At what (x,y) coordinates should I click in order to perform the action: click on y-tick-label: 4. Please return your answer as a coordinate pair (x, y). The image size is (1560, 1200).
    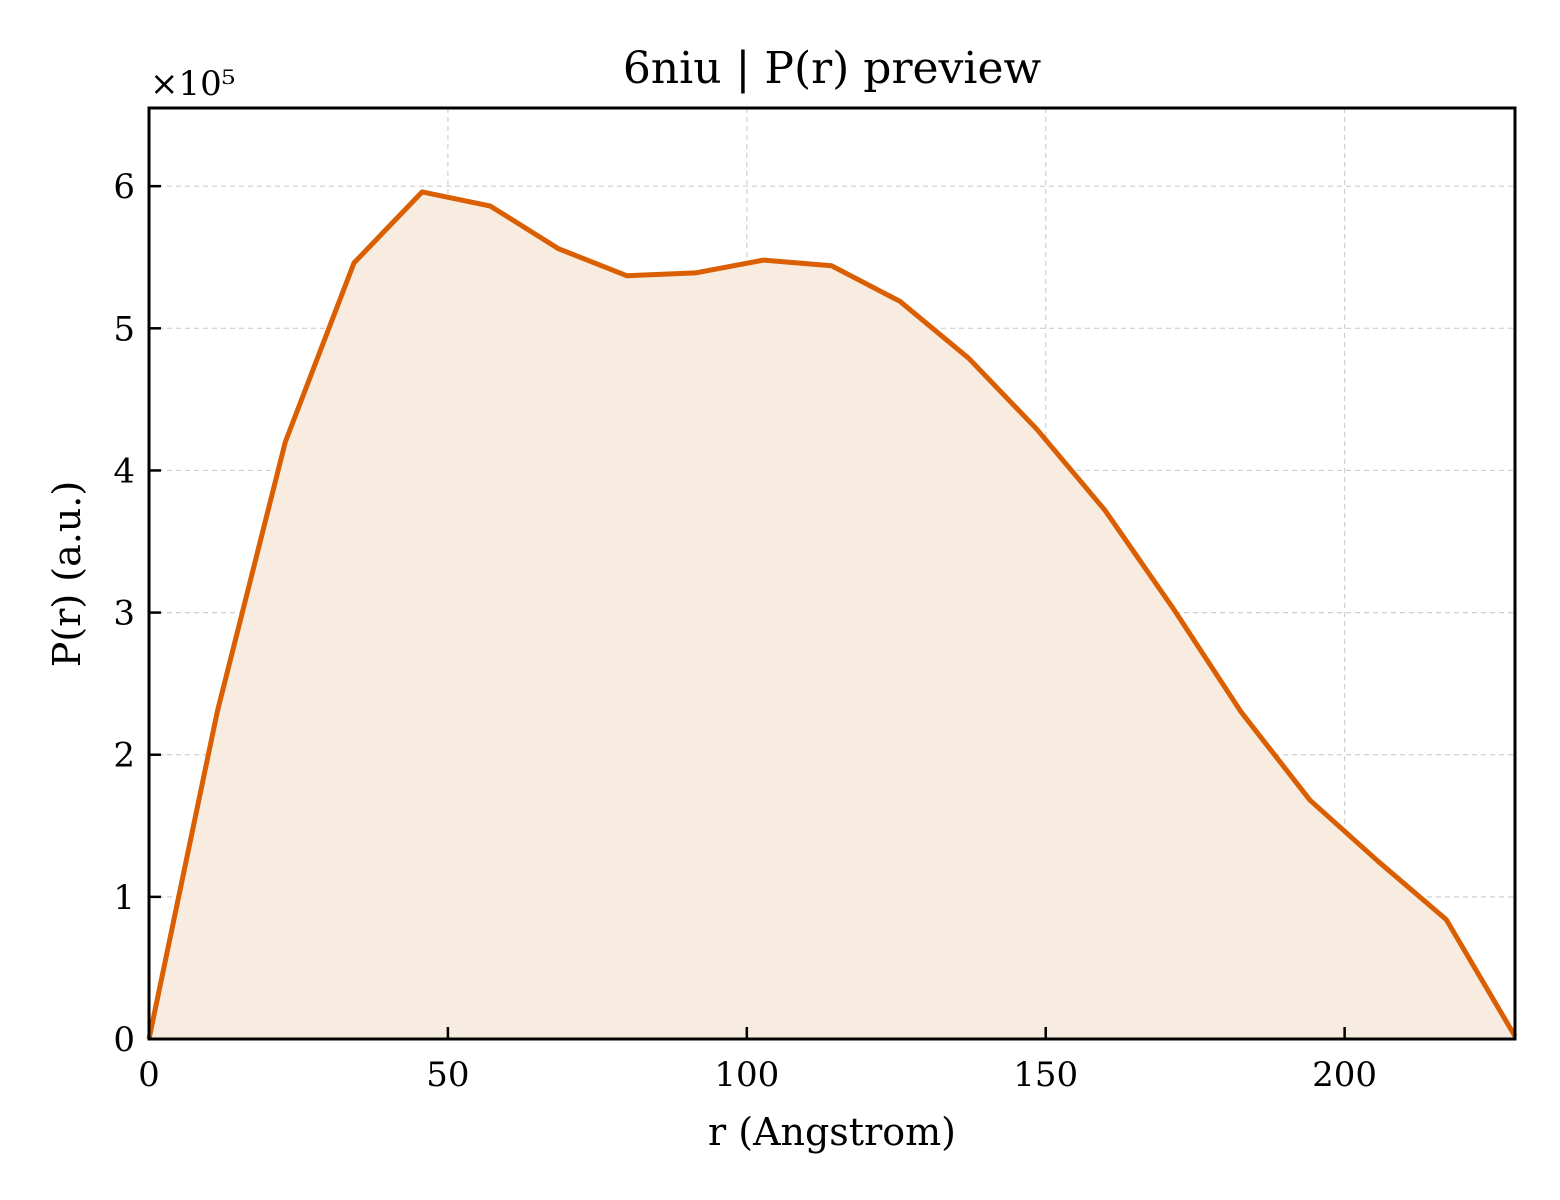
    Looking at the image, I should click on (124, 471).